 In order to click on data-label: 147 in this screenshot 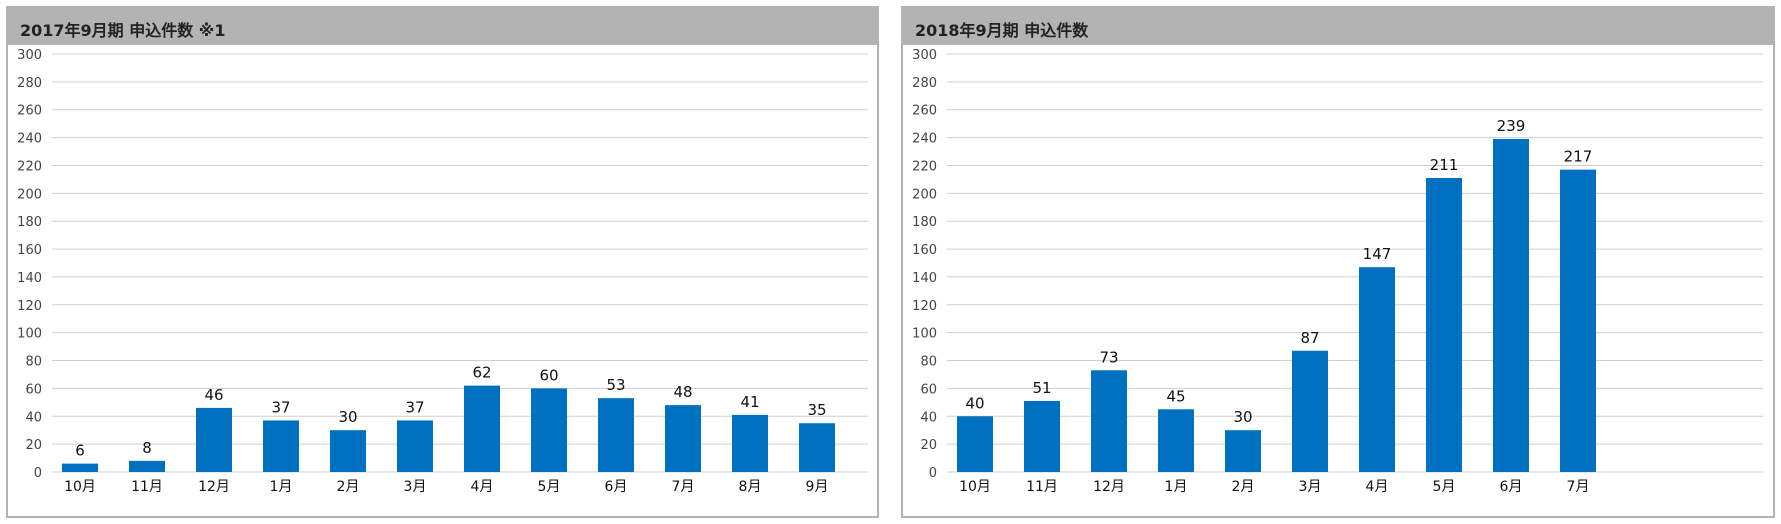, I will do `click(1377, 254)`.